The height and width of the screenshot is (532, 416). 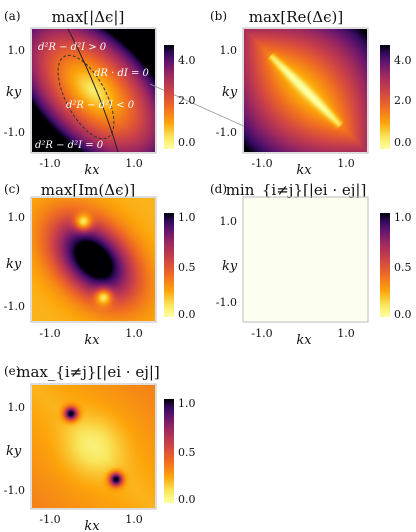 I want to click on panel-c-ytick-bottom: -1.0, so click(x=14, y=306).